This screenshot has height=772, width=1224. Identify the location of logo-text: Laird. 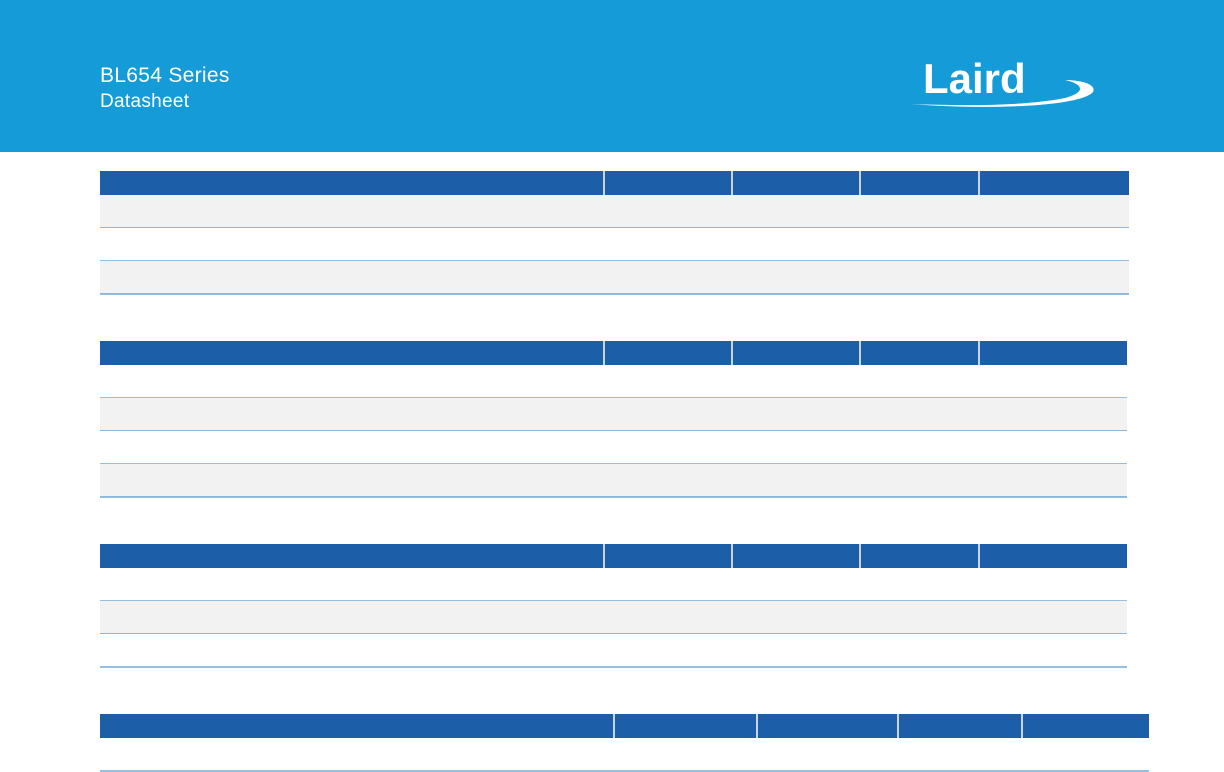
(974, 78).